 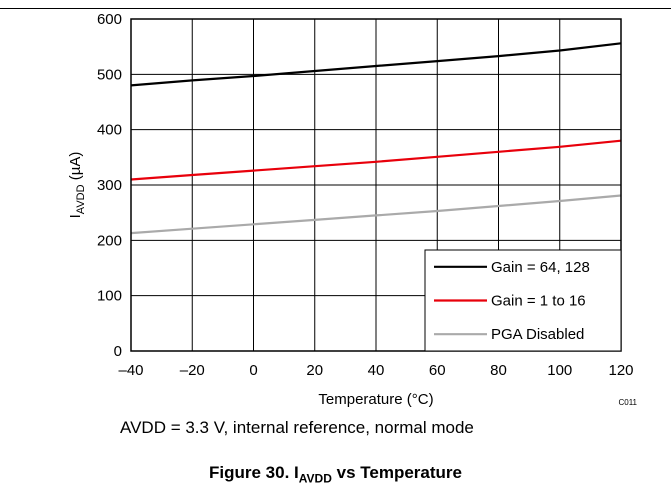 I want to click on x-axis-title: Temperature (°C), so click(x=375, y=399).